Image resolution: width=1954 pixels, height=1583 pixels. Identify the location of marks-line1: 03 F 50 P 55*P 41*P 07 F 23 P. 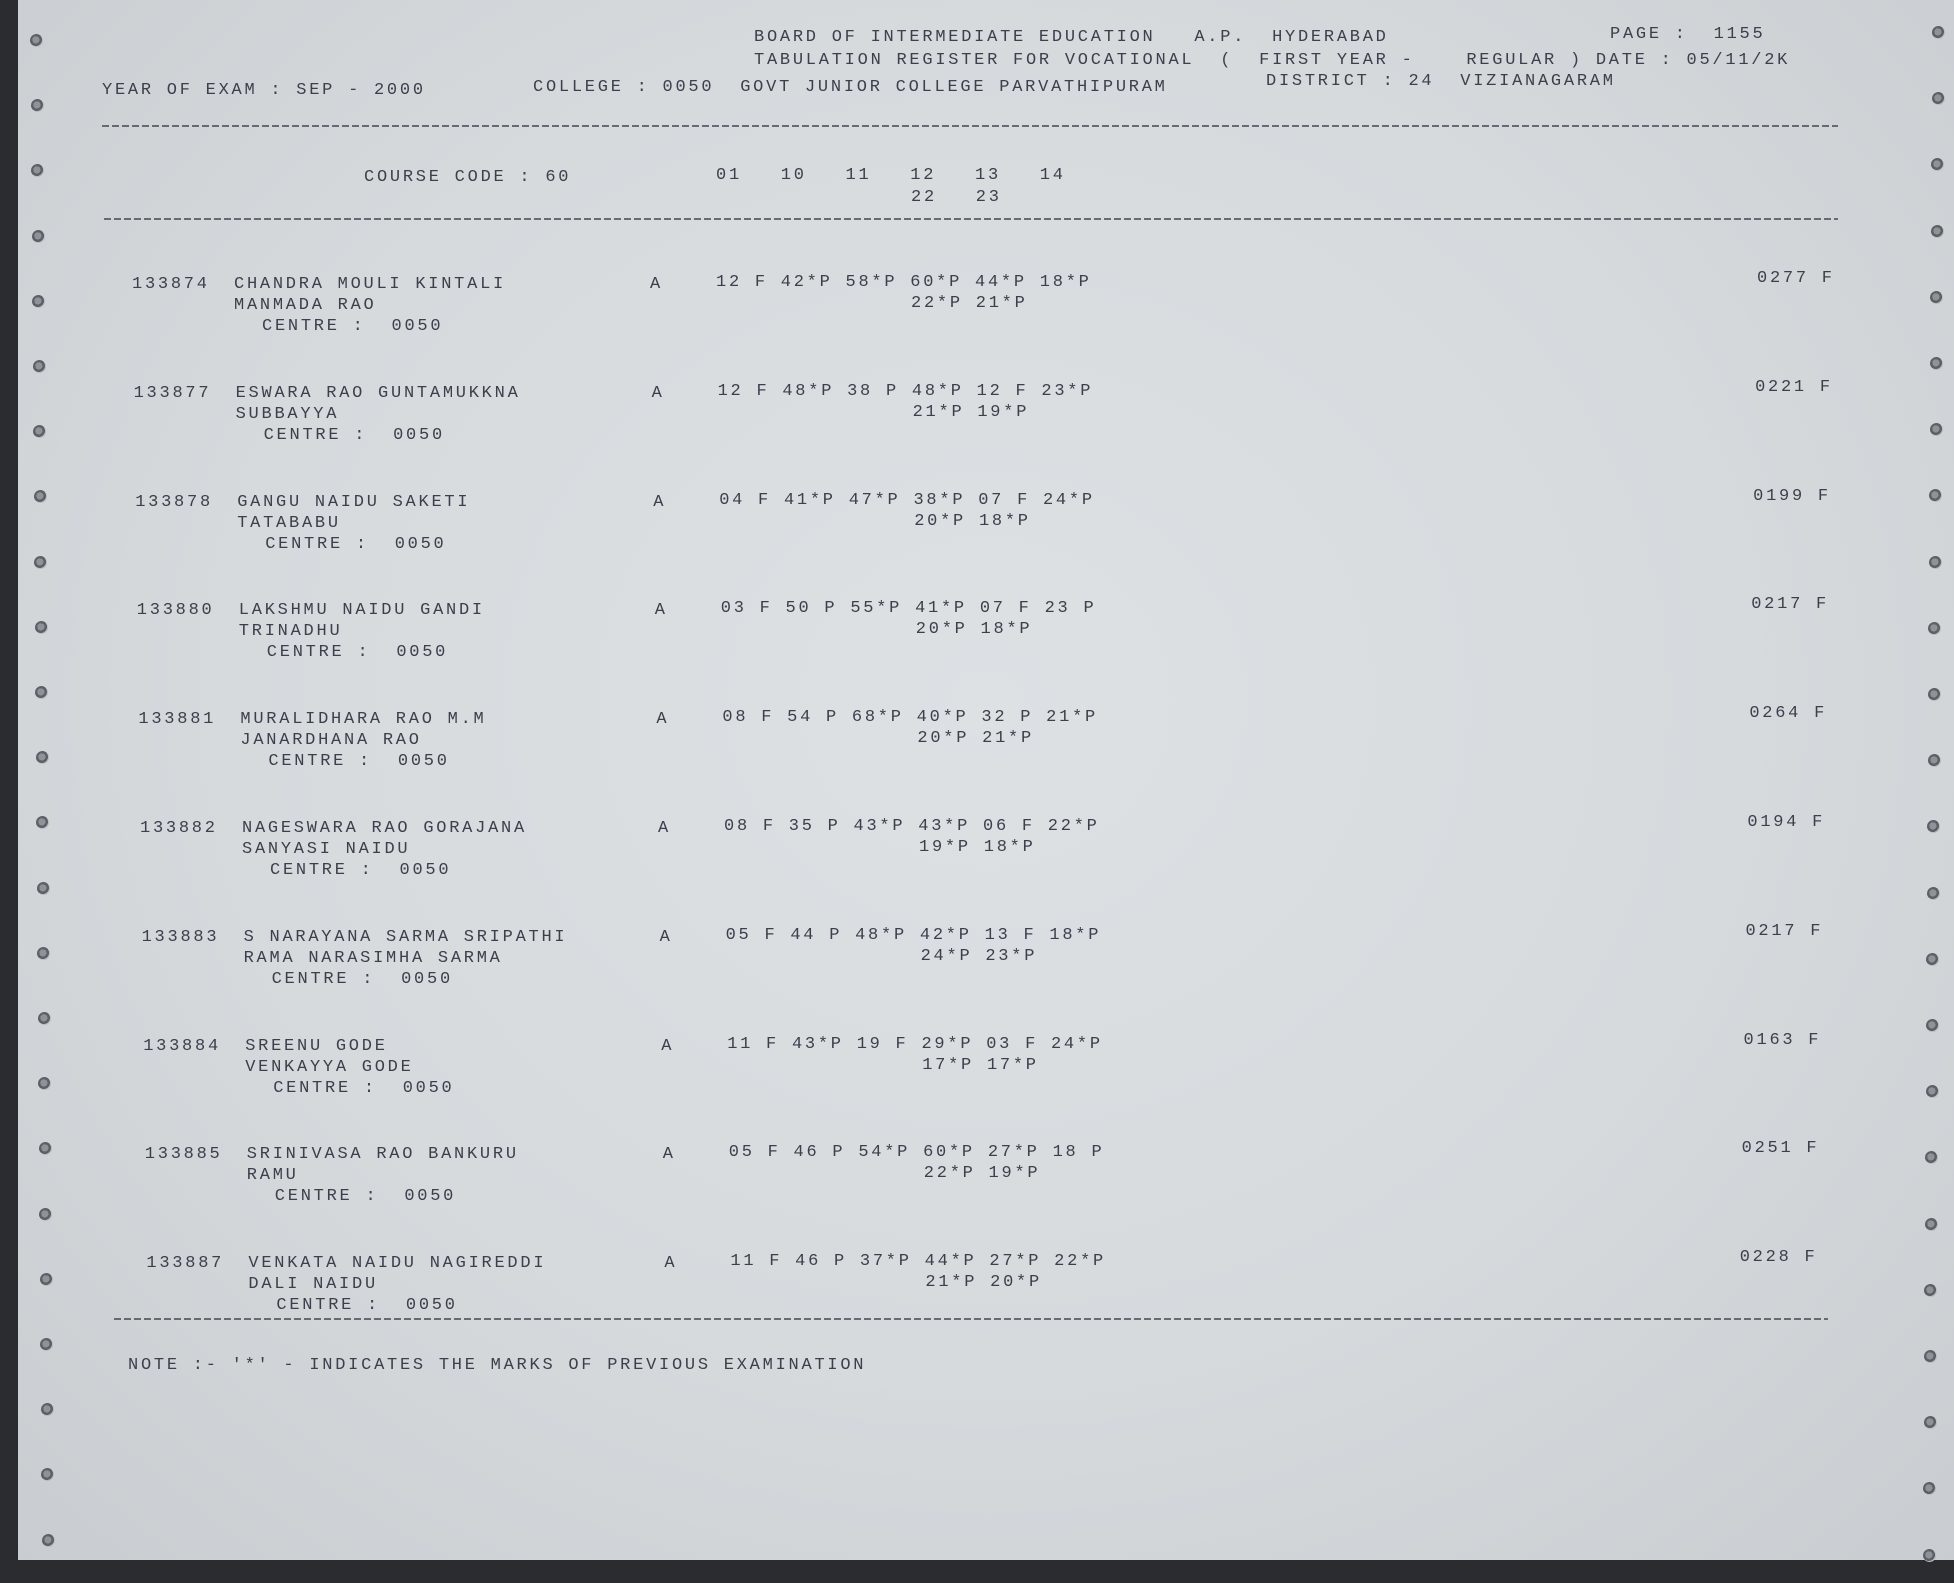
(908, 609).